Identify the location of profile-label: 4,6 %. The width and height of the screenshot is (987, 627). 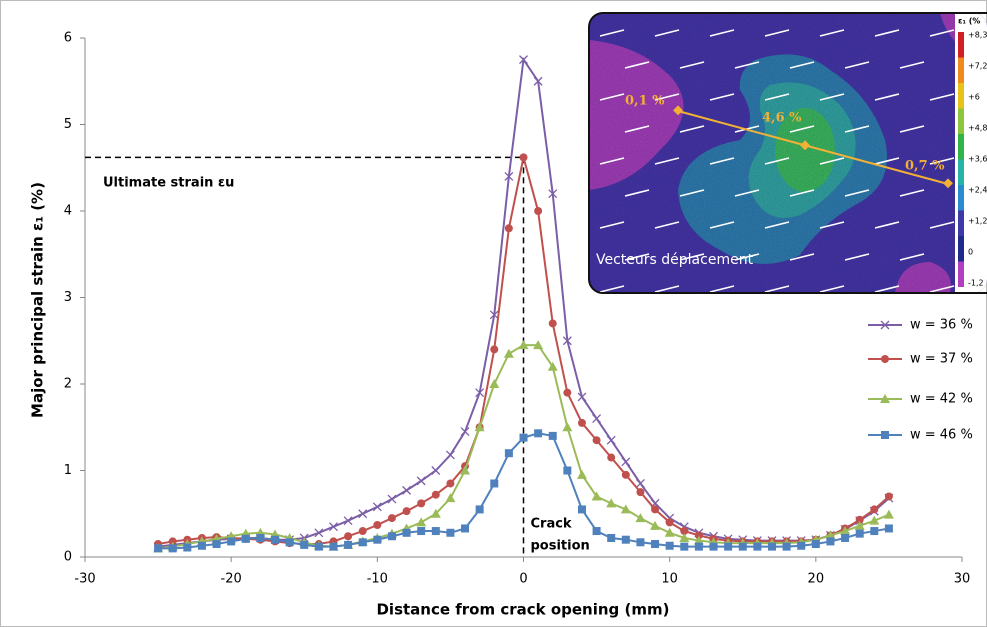
(782, 118).